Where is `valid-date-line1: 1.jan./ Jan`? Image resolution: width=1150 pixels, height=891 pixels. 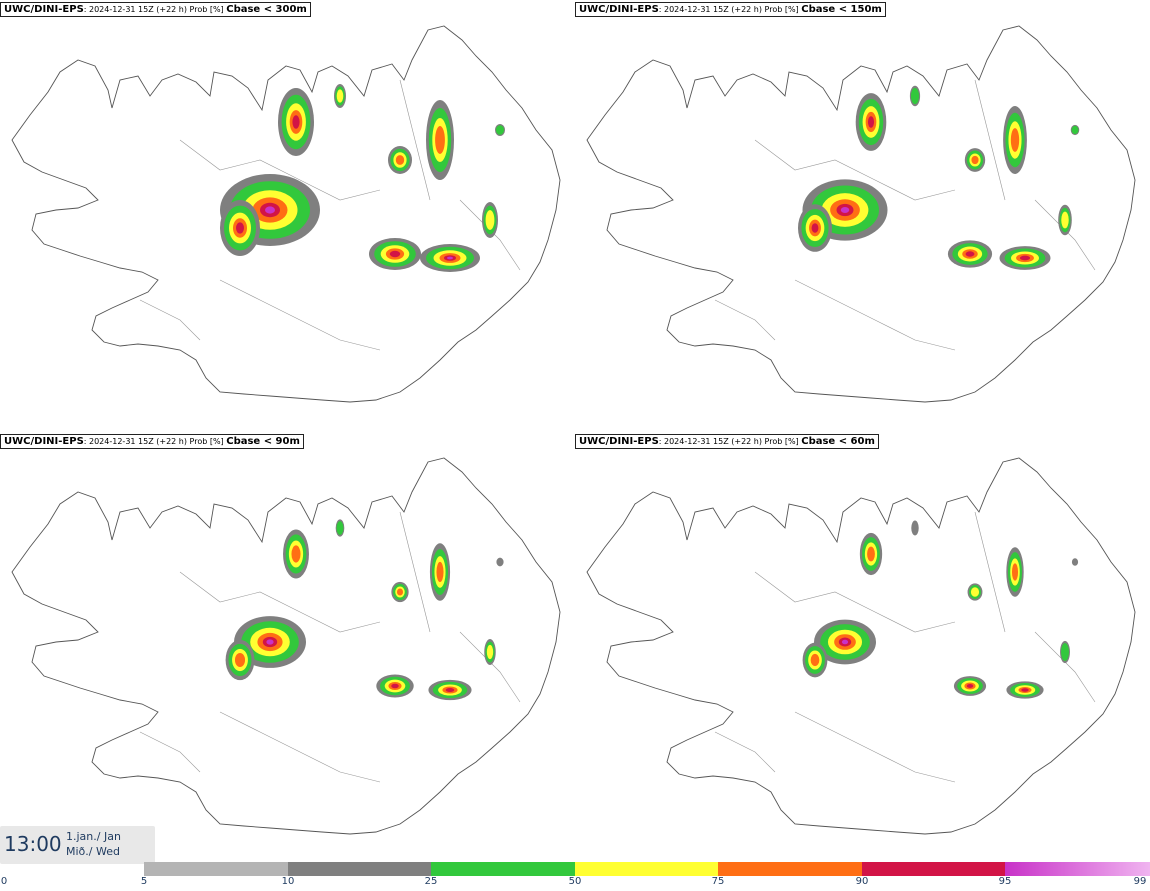 valid-date-line1: 1.jan./ Jan is located at coordinates (93, 836).